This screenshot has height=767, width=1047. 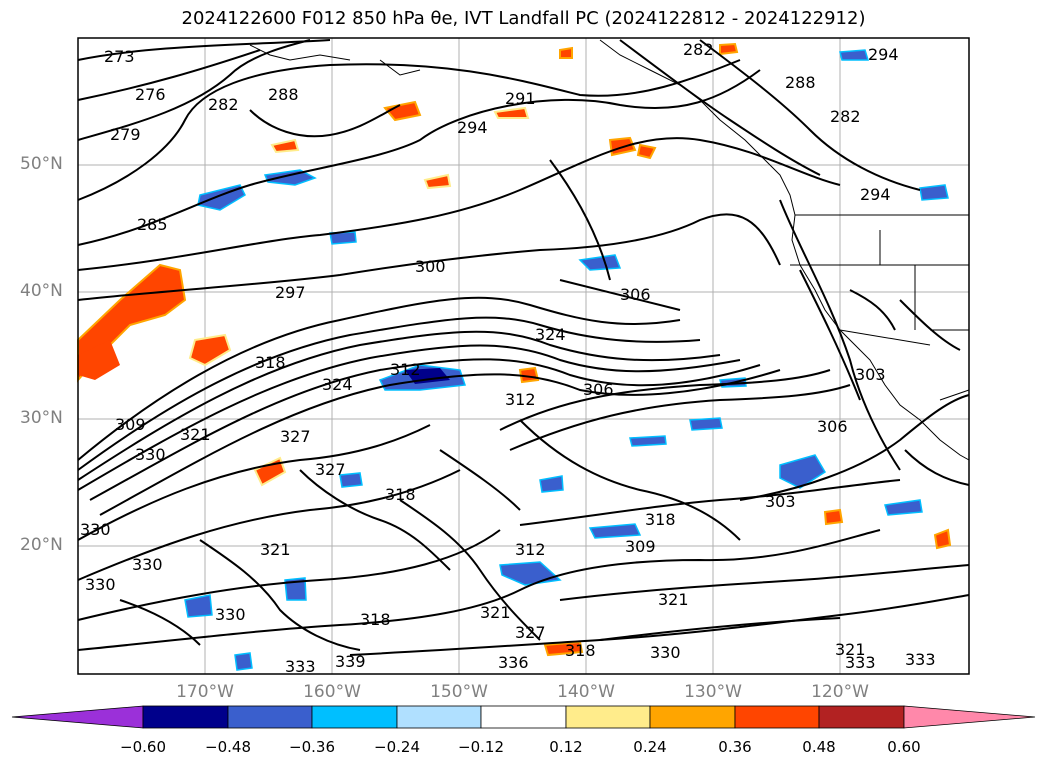 I want to click on lat-label: 20°N, so click(x=41, y=545).